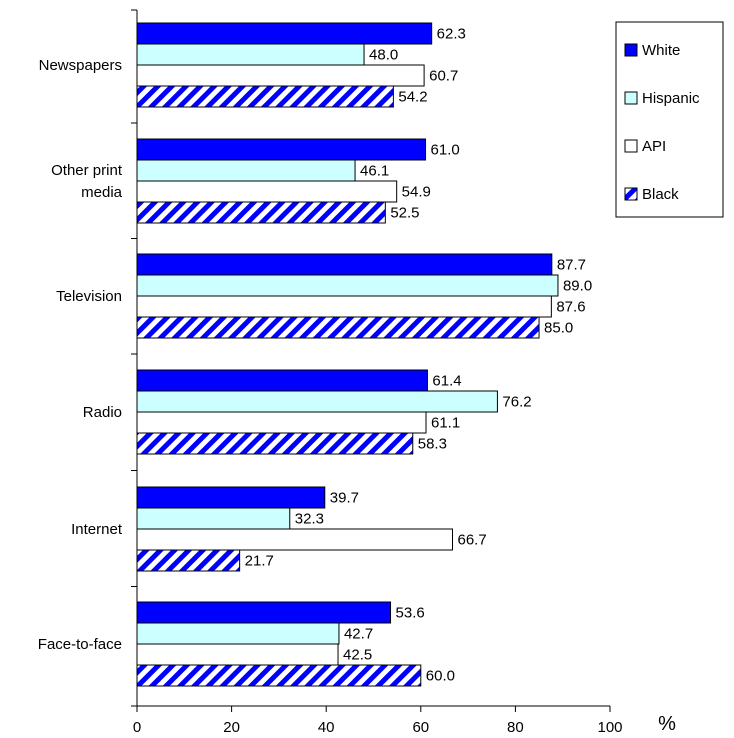 The width and height of the screenshot is (734, 738). Describe the element at coordinates (443, 76) in the screenshot. I see `data-label-api-newspapers: 60.7` at that location.